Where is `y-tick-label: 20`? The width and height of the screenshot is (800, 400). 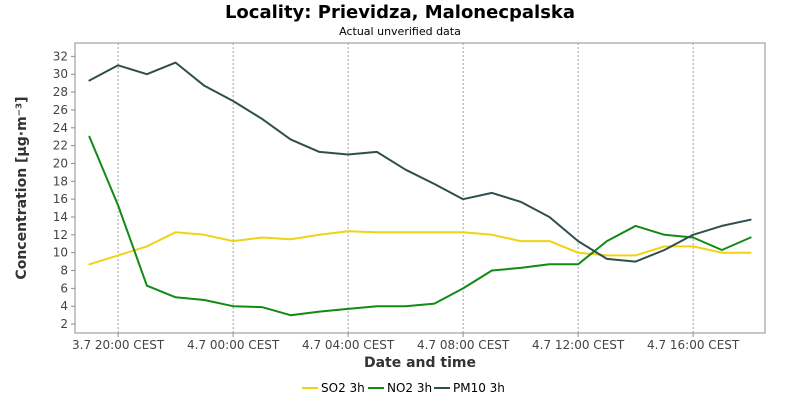
y-tick-label: 20 is located at coordinates (60, 163).